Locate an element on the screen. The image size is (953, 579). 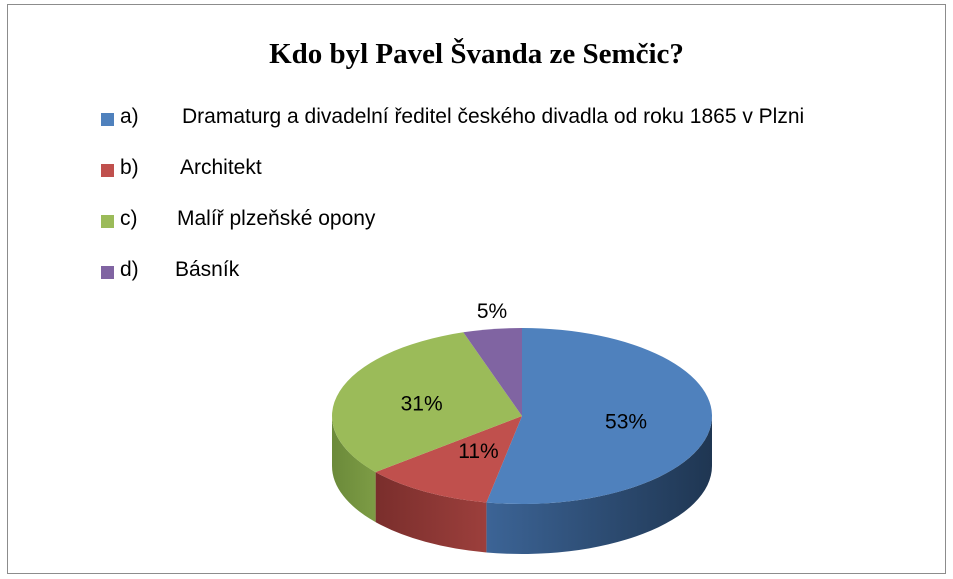
legend-label-c: Malíř plzeňské opony is located at coordinates (276, 218).